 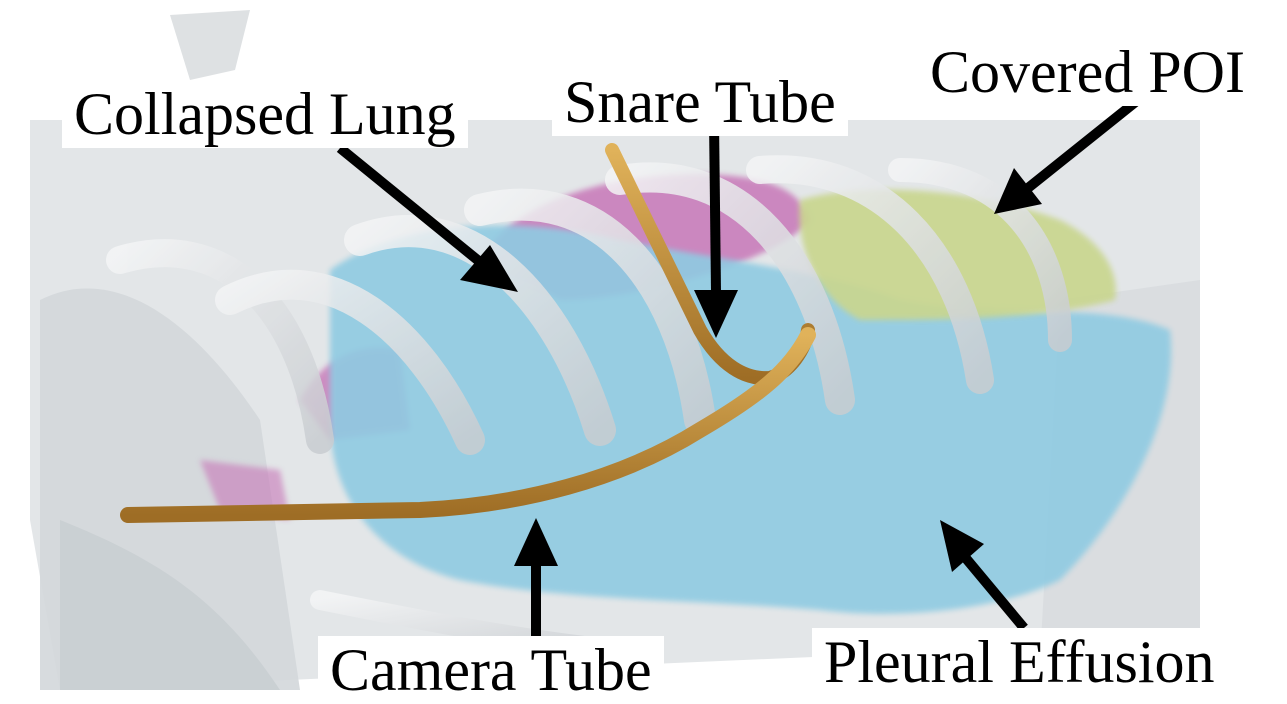 What do you see at coordinates (265, 114) in the screenshot?
I see `collapsed-lung-label: Collapsed Lung` at bounding box center [265, 114].